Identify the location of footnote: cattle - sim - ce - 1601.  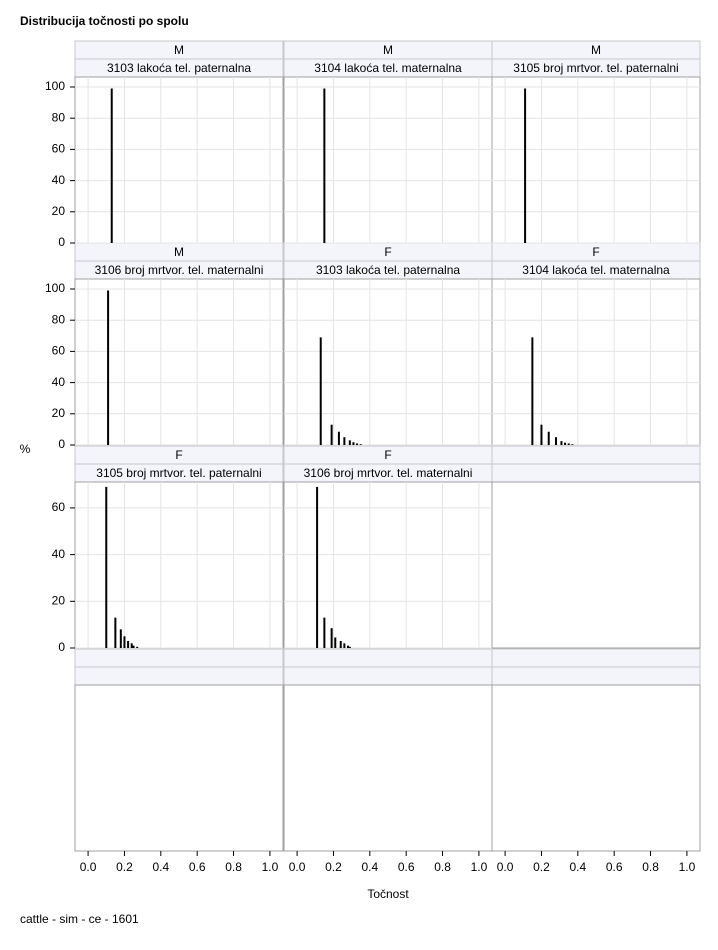
(79, 919).